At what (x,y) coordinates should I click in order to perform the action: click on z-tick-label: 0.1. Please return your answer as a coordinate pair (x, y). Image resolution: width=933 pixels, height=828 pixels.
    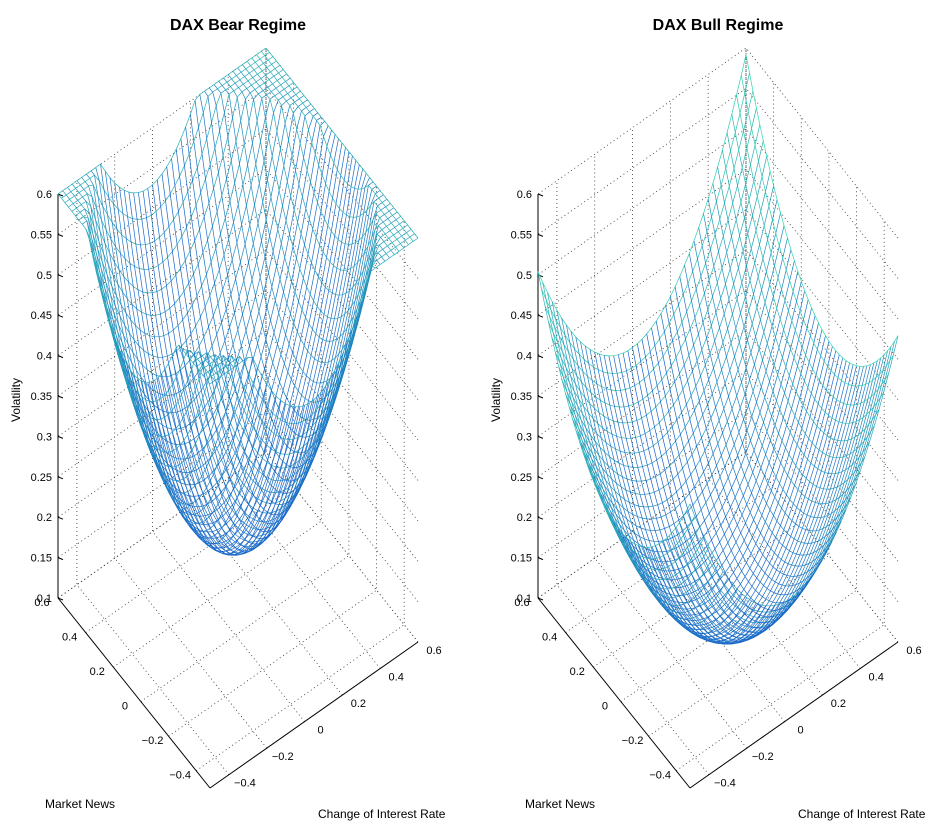
    Looking at the image, I should click on (524, 599).